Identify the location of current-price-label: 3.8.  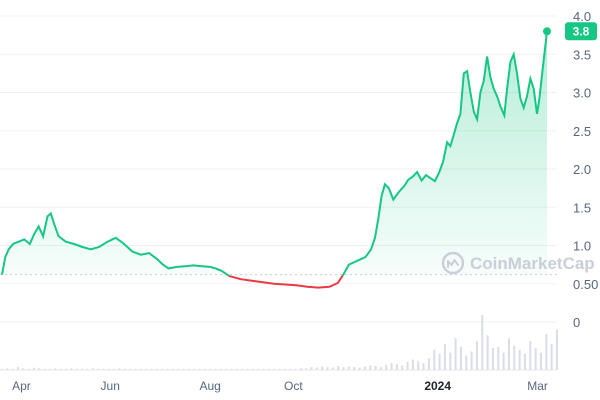
(581, 31).